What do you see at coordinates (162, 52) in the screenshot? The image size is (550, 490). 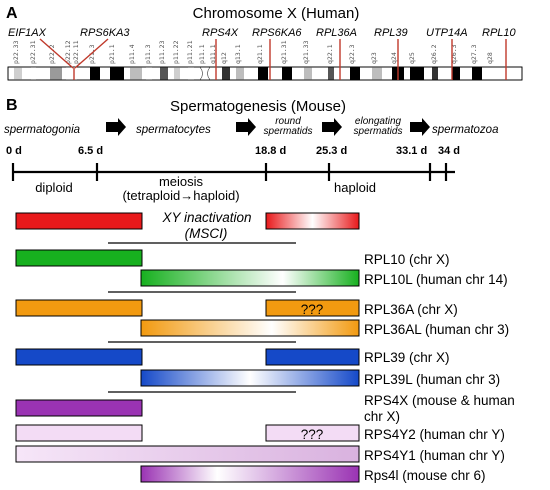 I see `band-label: p11.23` at bounding box center [162, 52].